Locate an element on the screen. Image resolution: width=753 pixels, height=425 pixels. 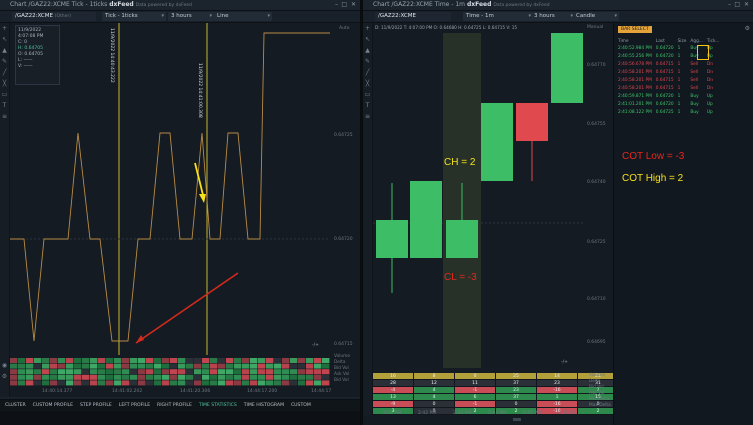
tab-time-statistics: TIME STATISTICS is located at coordinates (217, 405).